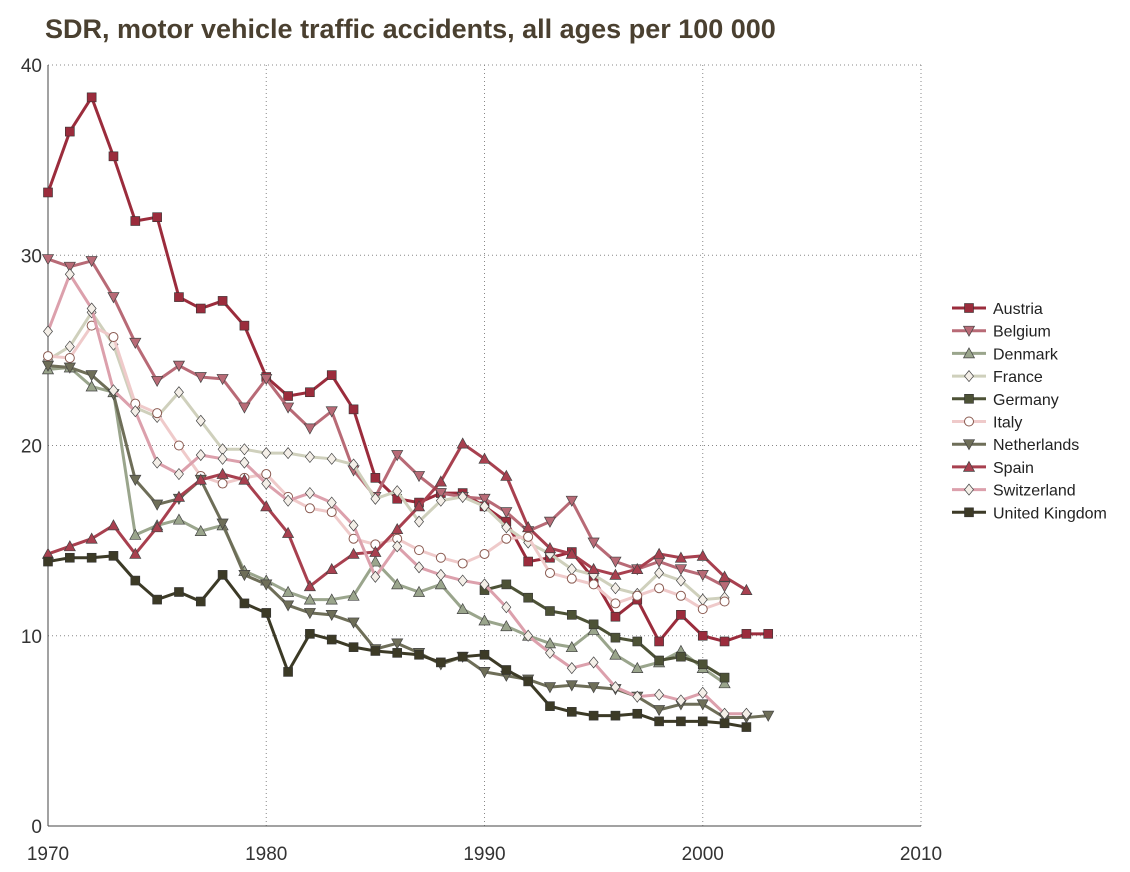  I want to click on legend-label: United Kingdom, so click(1050, 513).